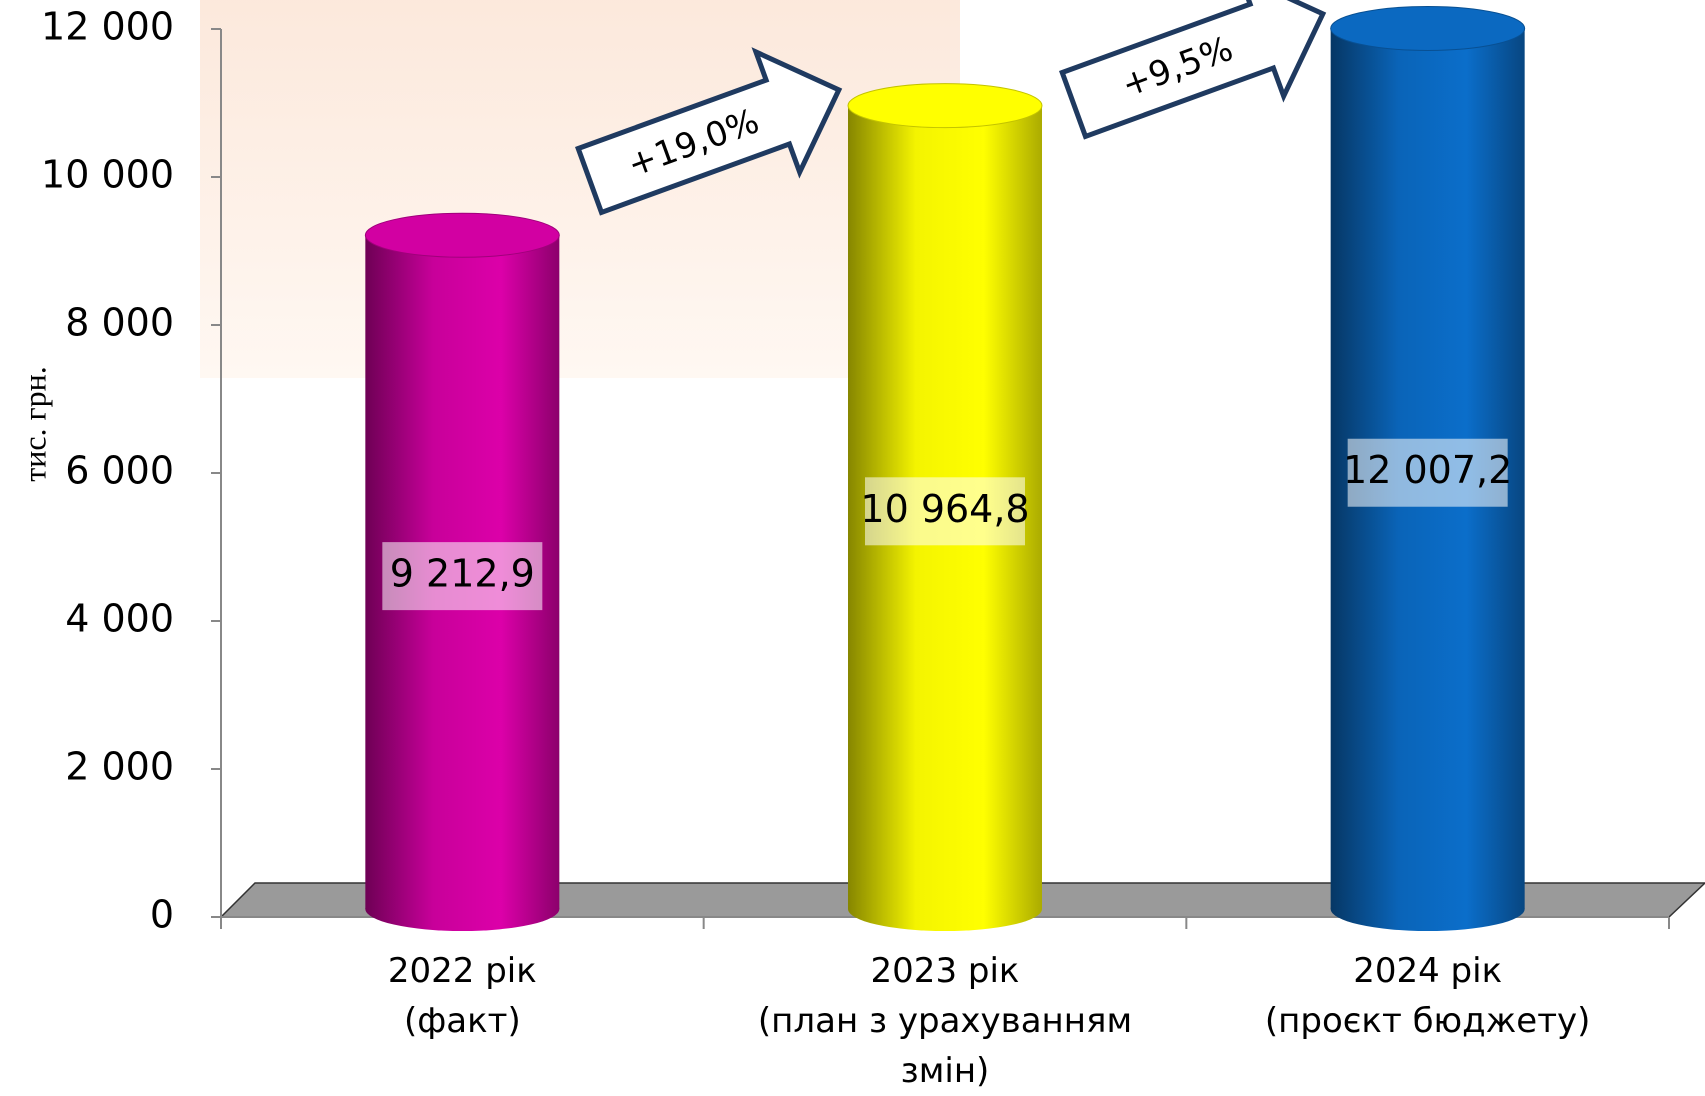 This screenshot has width=1705, height=1096. What do you see at coordinates (119, 619) in the screenshot?
I see `y-tick-label: 4 000` at bounding box center [119, 619].